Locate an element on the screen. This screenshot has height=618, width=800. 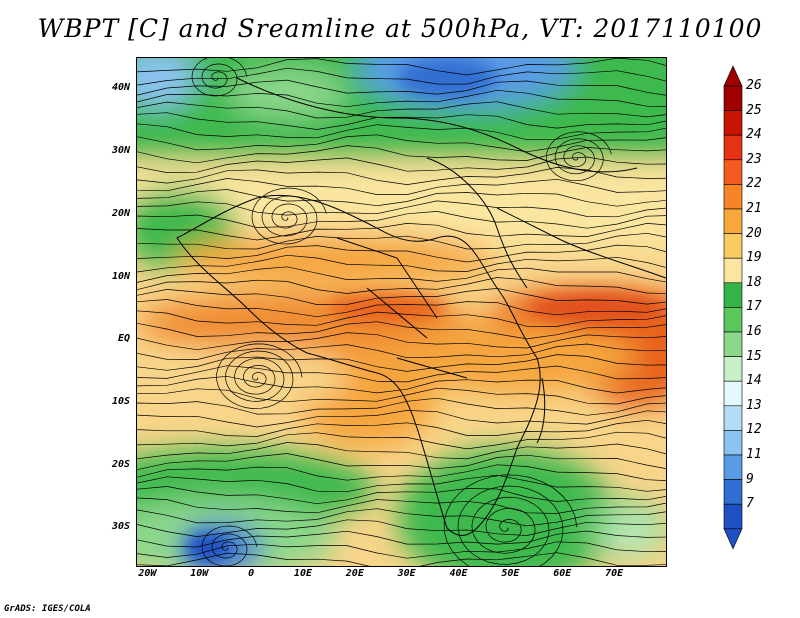
colorbar is located at coordinates (733, 307).